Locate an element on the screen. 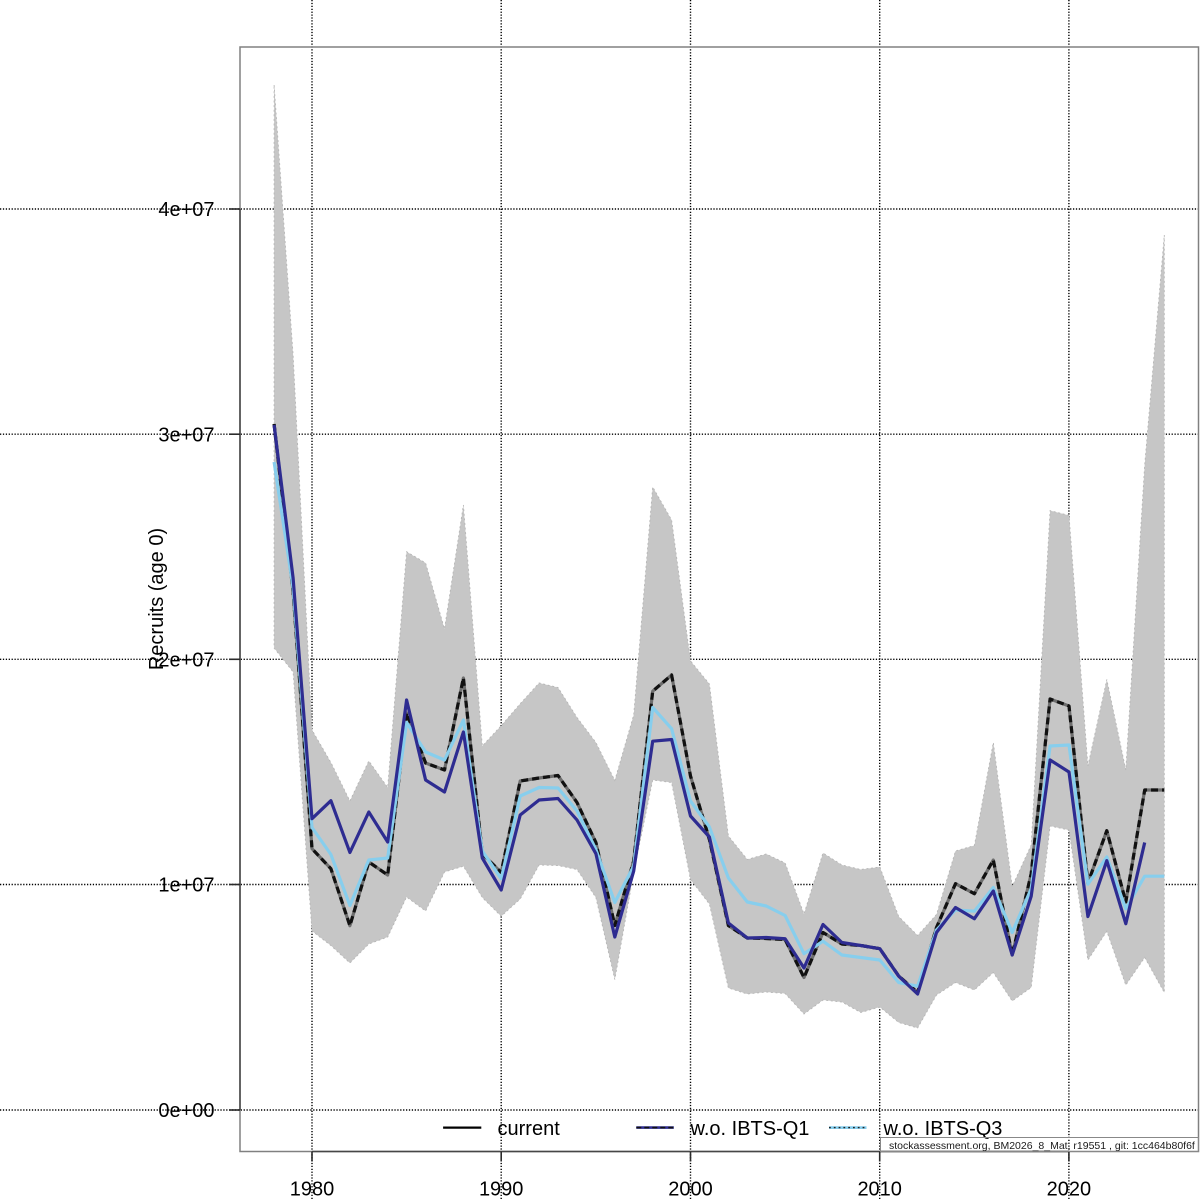  svg-text: 2010 is located at coordinates (879, 1189).